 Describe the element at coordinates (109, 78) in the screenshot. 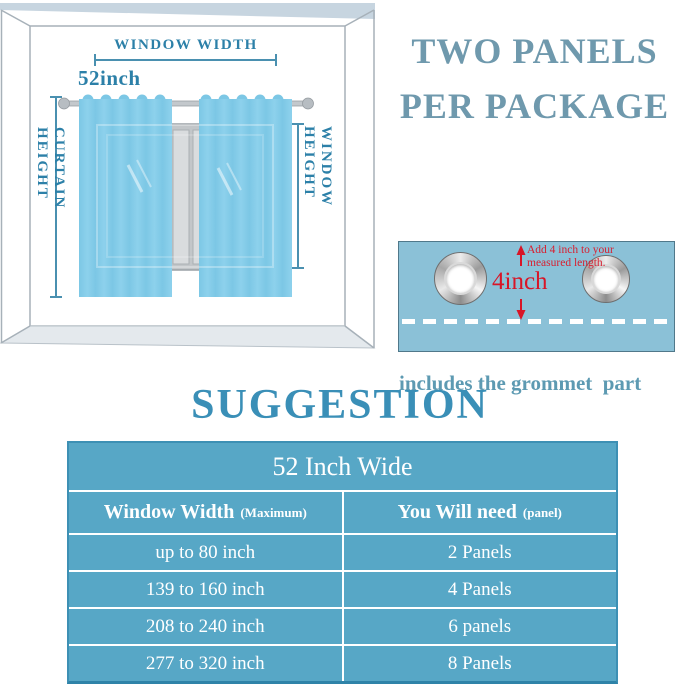

I see `width-value-label: 52inch` at that location.